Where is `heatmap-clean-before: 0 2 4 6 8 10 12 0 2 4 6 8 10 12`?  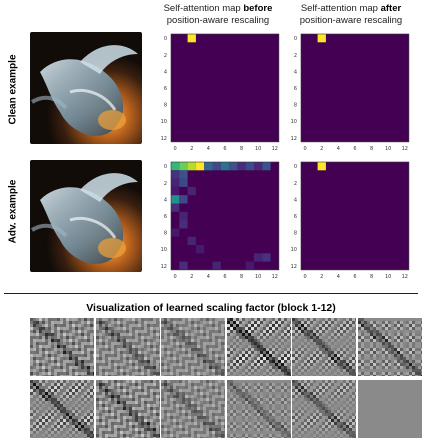 heatmap-clean-before: 0 2 4 6 8 10 12 0 2 4 6 8 10 12 is located at coordinates (220, 92).